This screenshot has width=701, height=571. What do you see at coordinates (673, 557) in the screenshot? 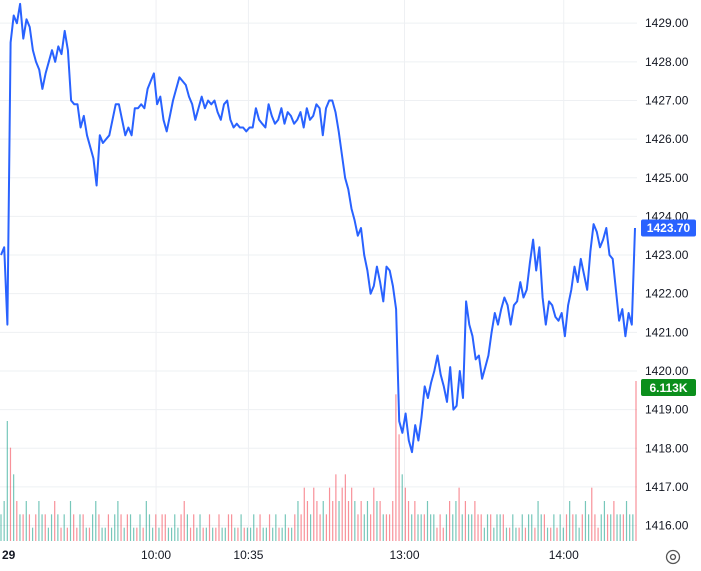
I see `gear-icon` at bounding box center [673, 557].